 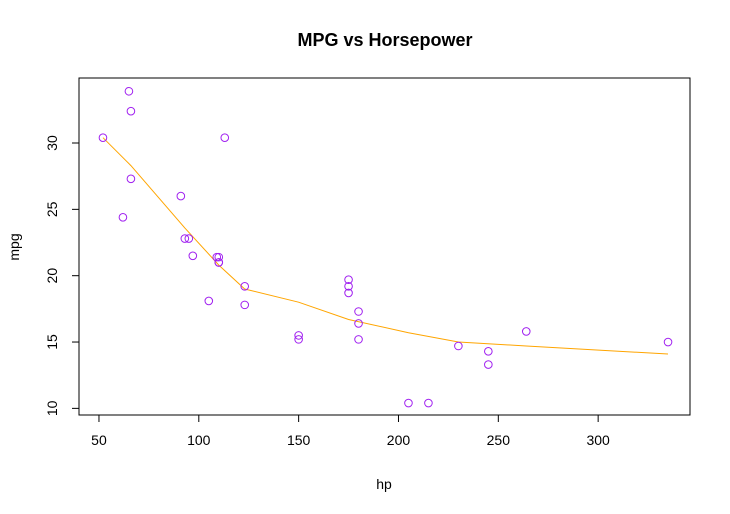 I want to click on x-tick-label: 100, so click(x=199, y=440).